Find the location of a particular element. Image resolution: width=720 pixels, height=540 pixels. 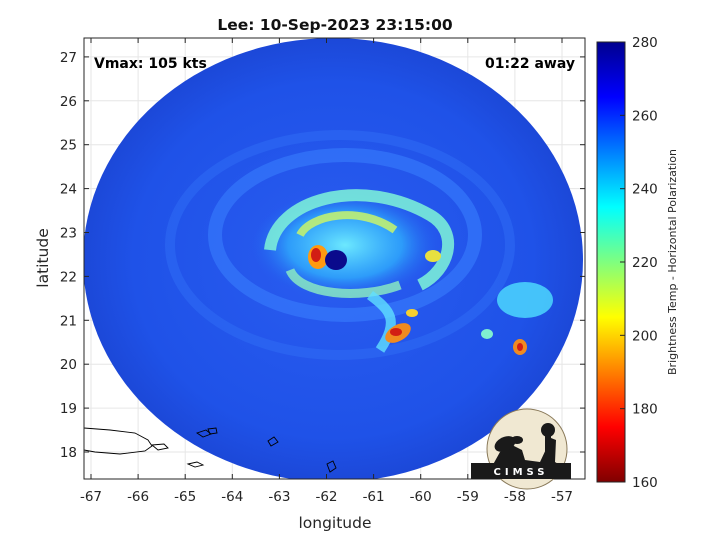

colorbar-tick-label: 220 is located at coordinates (645, 263).